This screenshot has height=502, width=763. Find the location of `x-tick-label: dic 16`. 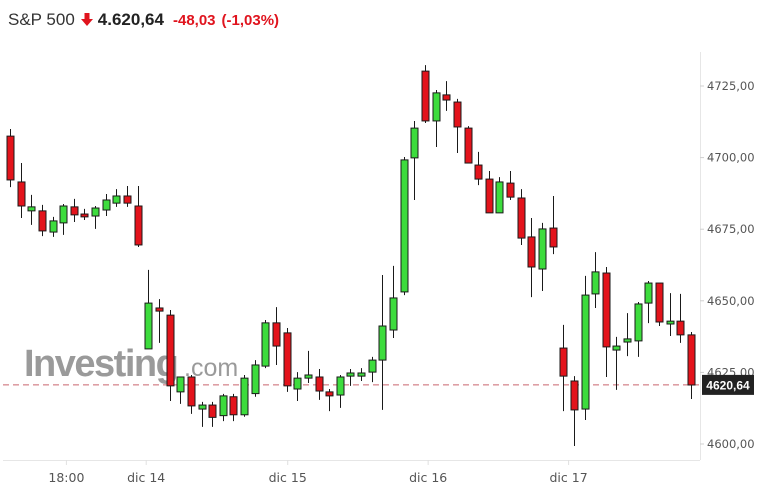

x-tick-label: dic 16 is located at coordinates (428, 477).